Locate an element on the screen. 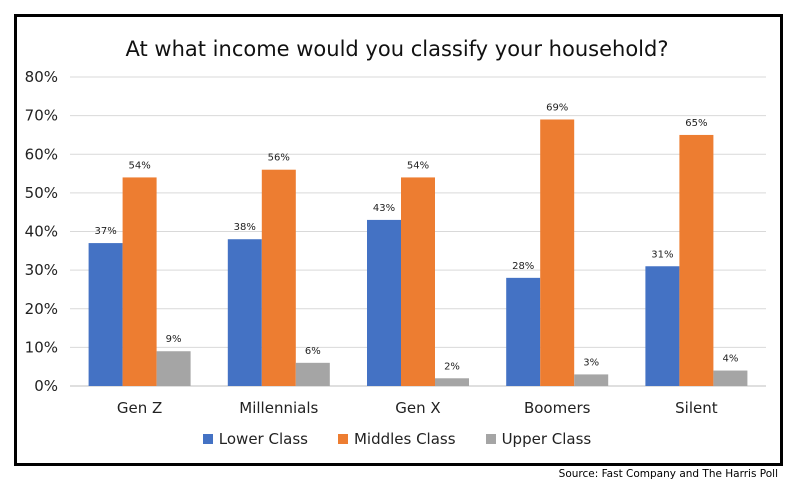 The height and width of the screenshot is (489, 794). x-tick-label: Gen X is located at coordinates (417, 408).